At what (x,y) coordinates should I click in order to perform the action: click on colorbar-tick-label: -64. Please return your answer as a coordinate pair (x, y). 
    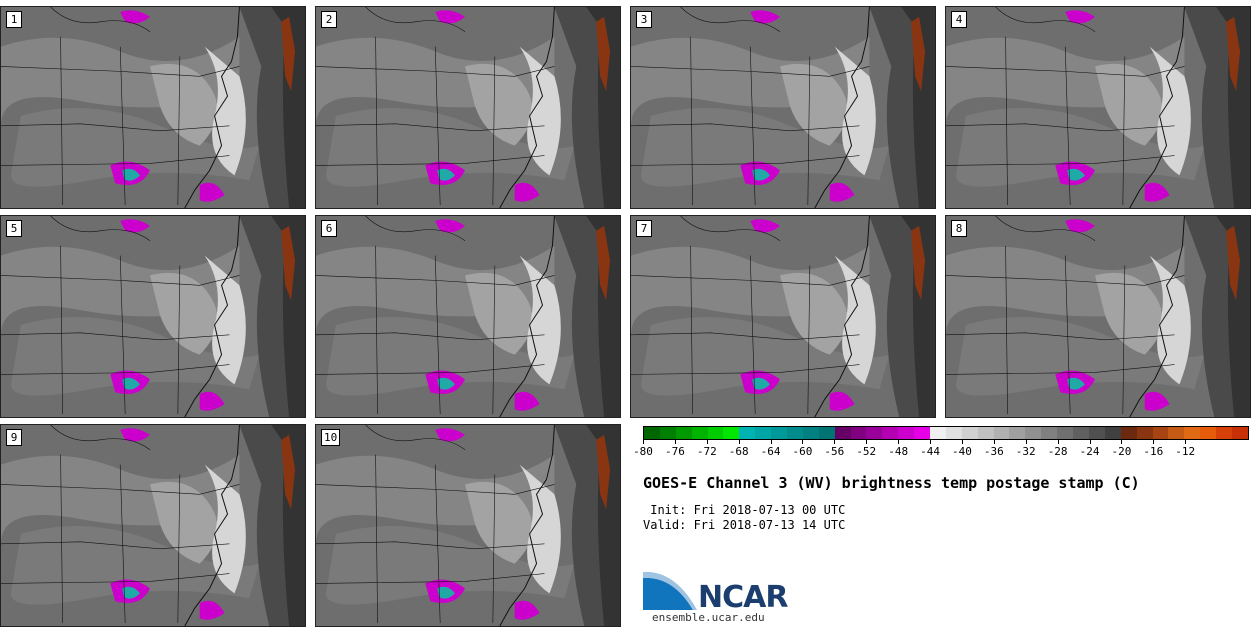
    Looking at the image, I should click on (770, 451).